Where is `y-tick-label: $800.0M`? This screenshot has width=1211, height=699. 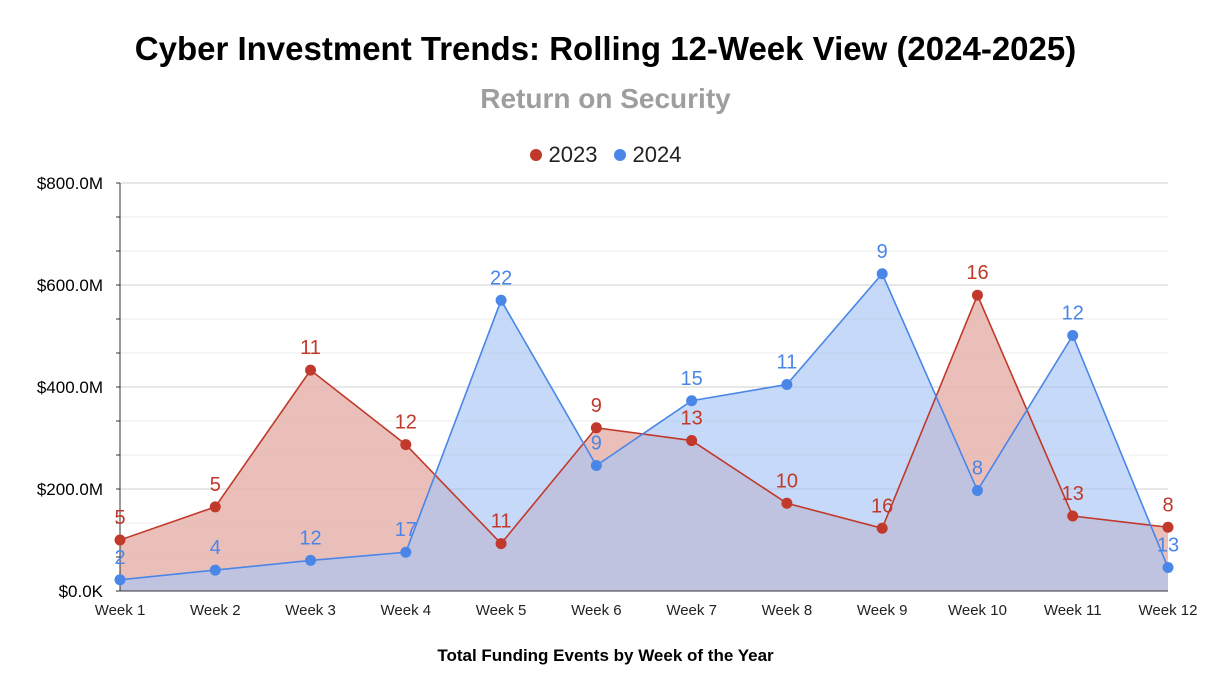 y-tick-label: $800.0M is located at coordinates (70, 183).